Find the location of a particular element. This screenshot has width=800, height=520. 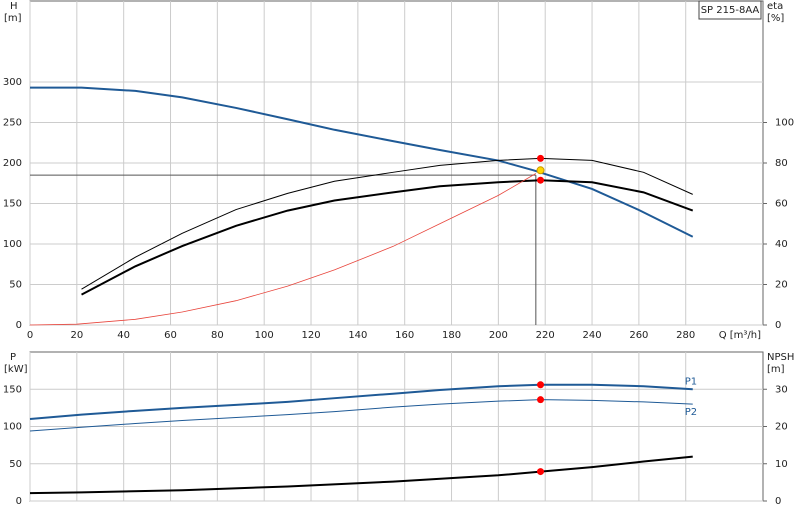

y2-tick-label: 30 is located at coordinates (781, 389).